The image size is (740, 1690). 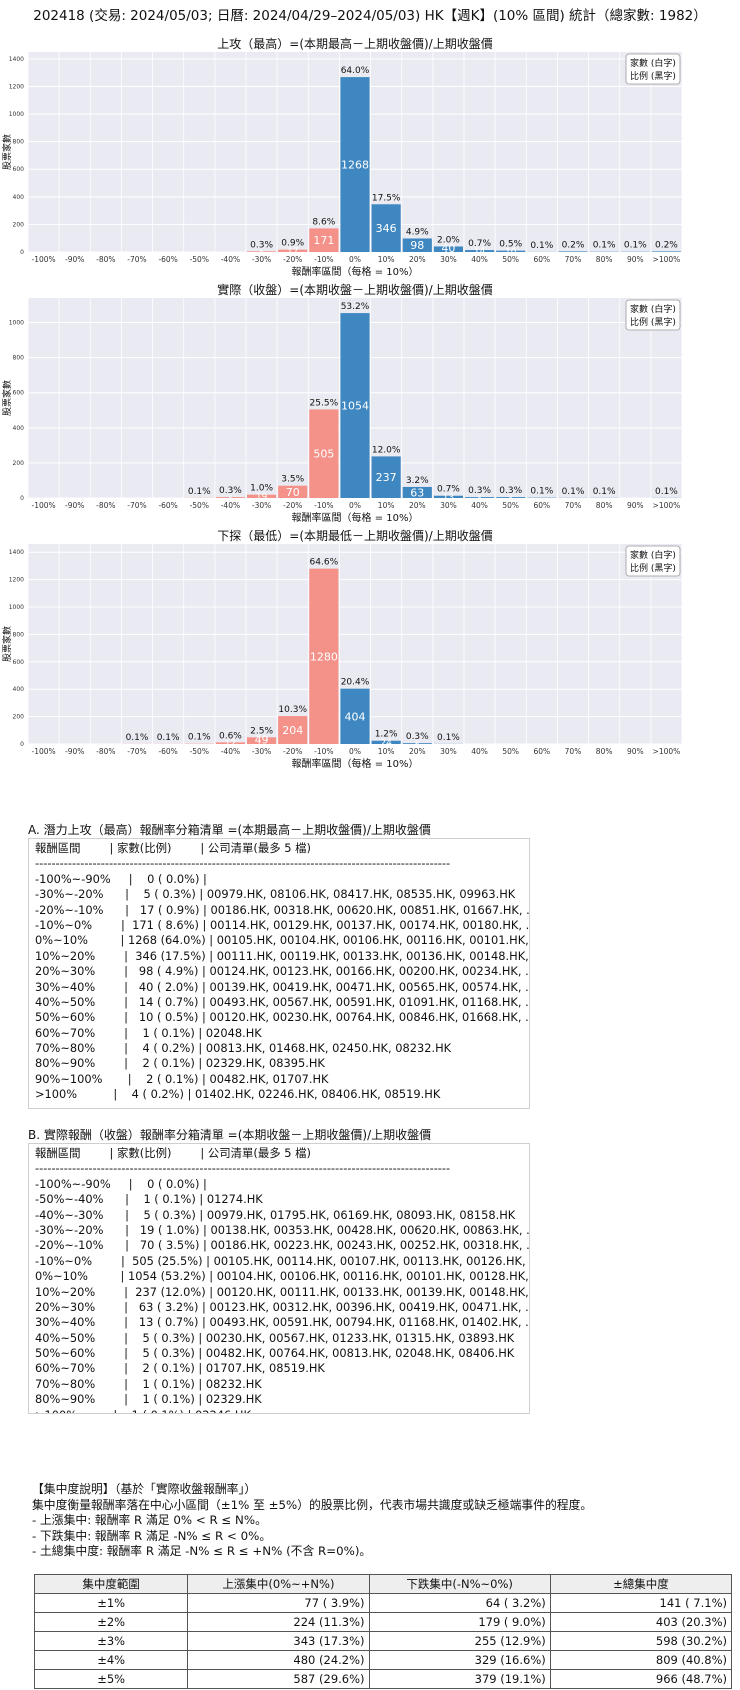 What do you see at coordinates (666, 245) in the screenshot?
I see `bar-percent-label: 0.2%` at bounding box center [666, 245].